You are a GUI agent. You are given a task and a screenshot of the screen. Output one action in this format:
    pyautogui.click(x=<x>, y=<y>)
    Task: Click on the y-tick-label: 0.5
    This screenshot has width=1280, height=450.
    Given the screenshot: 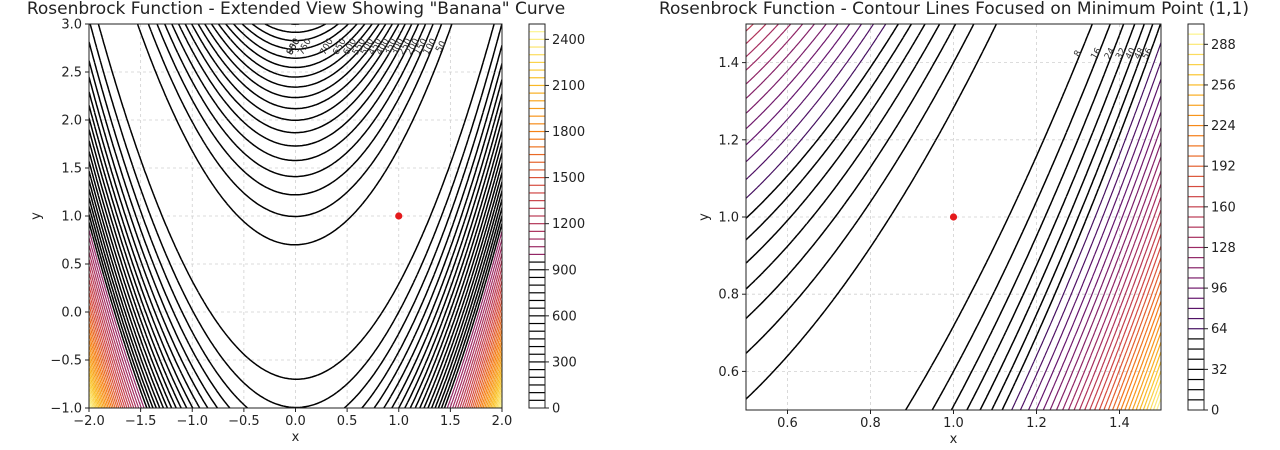 What is the action you would take?
    pyautogui.click(x=71, y=265)
    